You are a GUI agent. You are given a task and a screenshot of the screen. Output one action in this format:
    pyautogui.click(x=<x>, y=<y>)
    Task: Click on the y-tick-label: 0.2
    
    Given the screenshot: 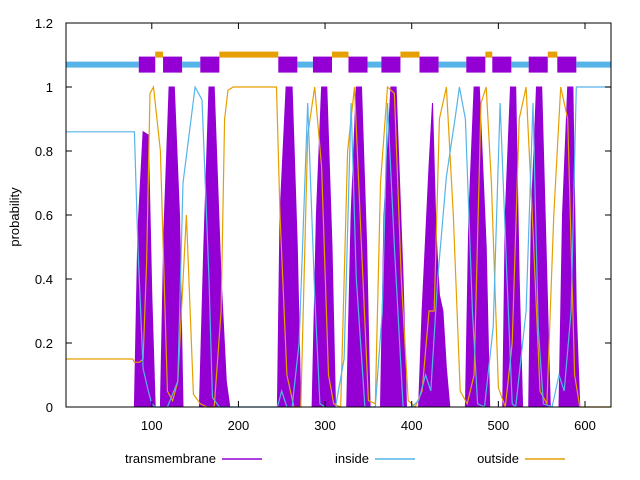 What is the action you would take?
    pyautogui.click(x=44, y=343)
    